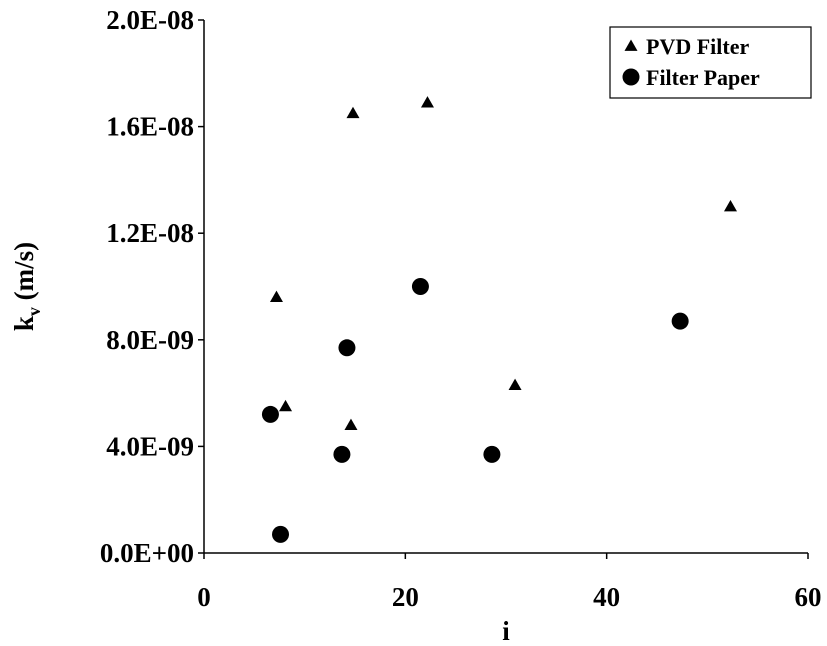  What do you see at coordinates (204, 597) in the screenshot?
I see `x-tick-label: 0` at bounding box center [204, 597].